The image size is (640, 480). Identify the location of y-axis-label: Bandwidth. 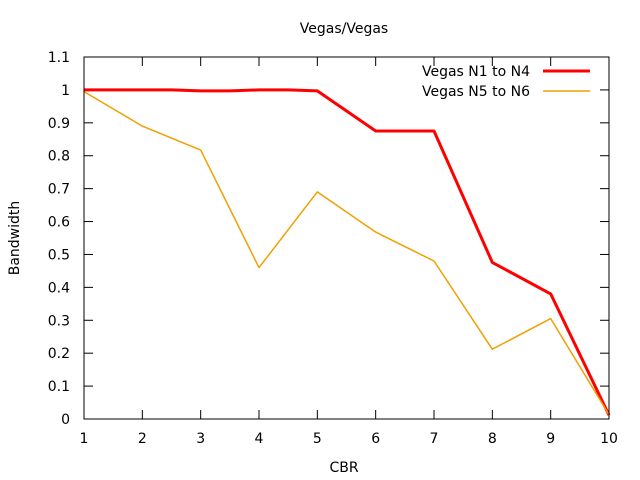
(15, 238).